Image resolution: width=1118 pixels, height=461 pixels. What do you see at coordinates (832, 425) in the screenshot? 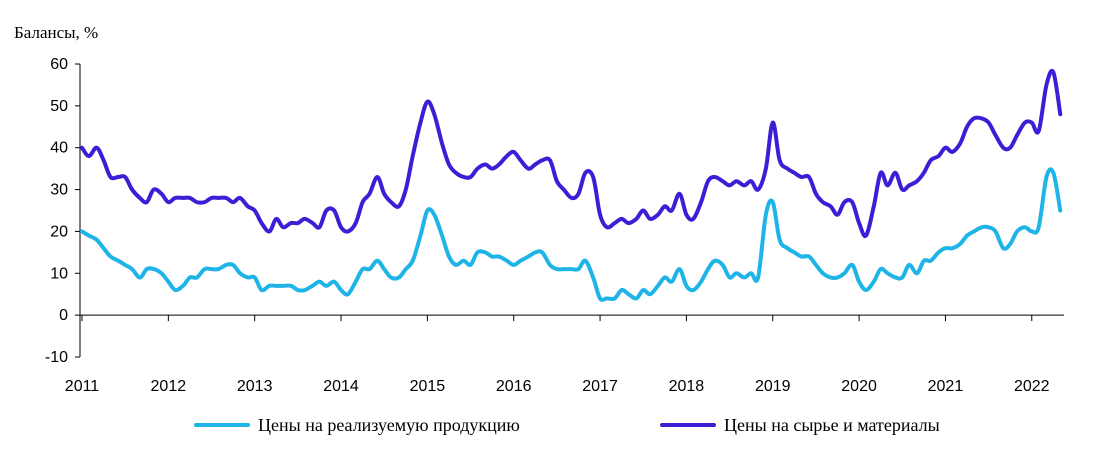
I see `legend-label: Цены на сырье и материалы` at bounding box center [832, 425].